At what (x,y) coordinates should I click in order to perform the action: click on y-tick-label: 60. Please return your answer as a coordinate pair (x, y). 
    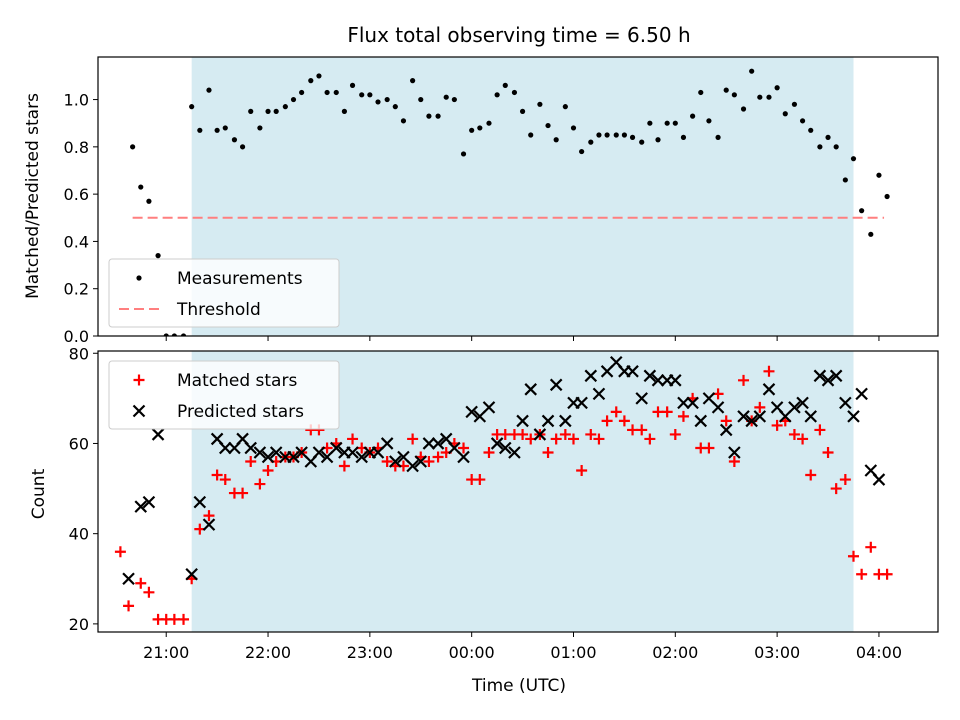
    Looking at the image, I should click on (79, 443).